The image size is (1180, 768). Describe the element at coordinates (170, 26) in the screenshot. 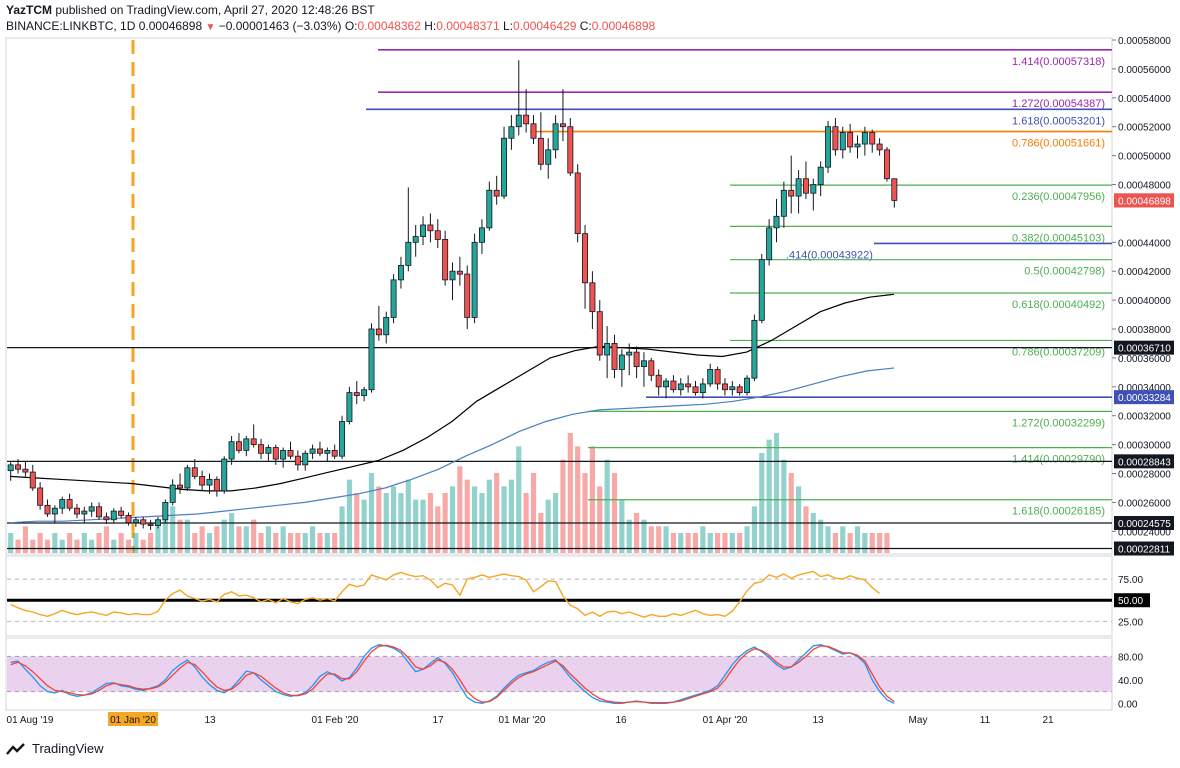

I see `last-price: 0.00046898` at that location.